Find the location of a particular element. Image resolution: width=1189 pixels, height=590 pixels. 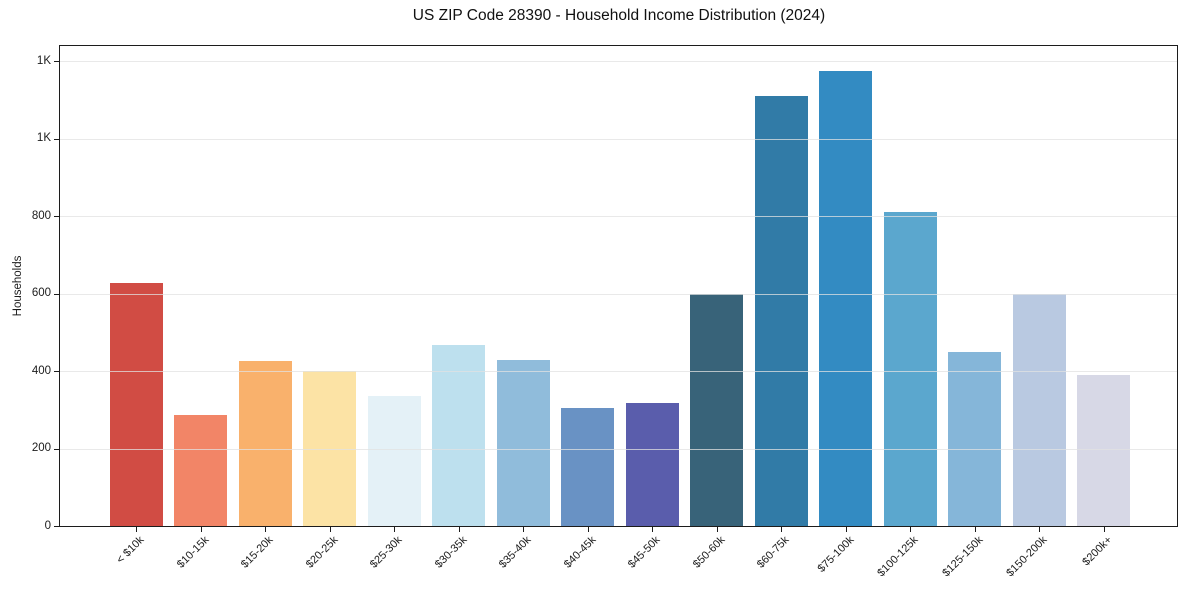

bar-$60-75k is located at coordinates (781, 311).